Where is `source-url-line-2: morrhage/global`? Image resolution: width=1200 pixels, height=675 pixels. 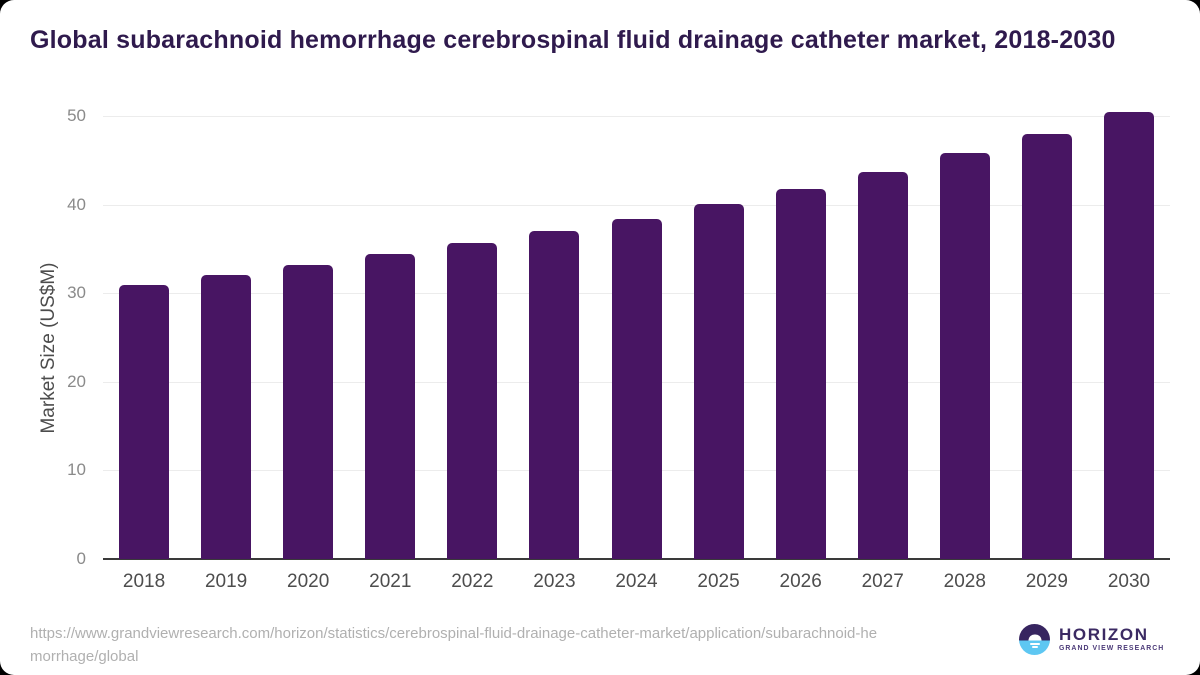
source-url-line-2: morrhage/global is located at coordinates (84, 656).